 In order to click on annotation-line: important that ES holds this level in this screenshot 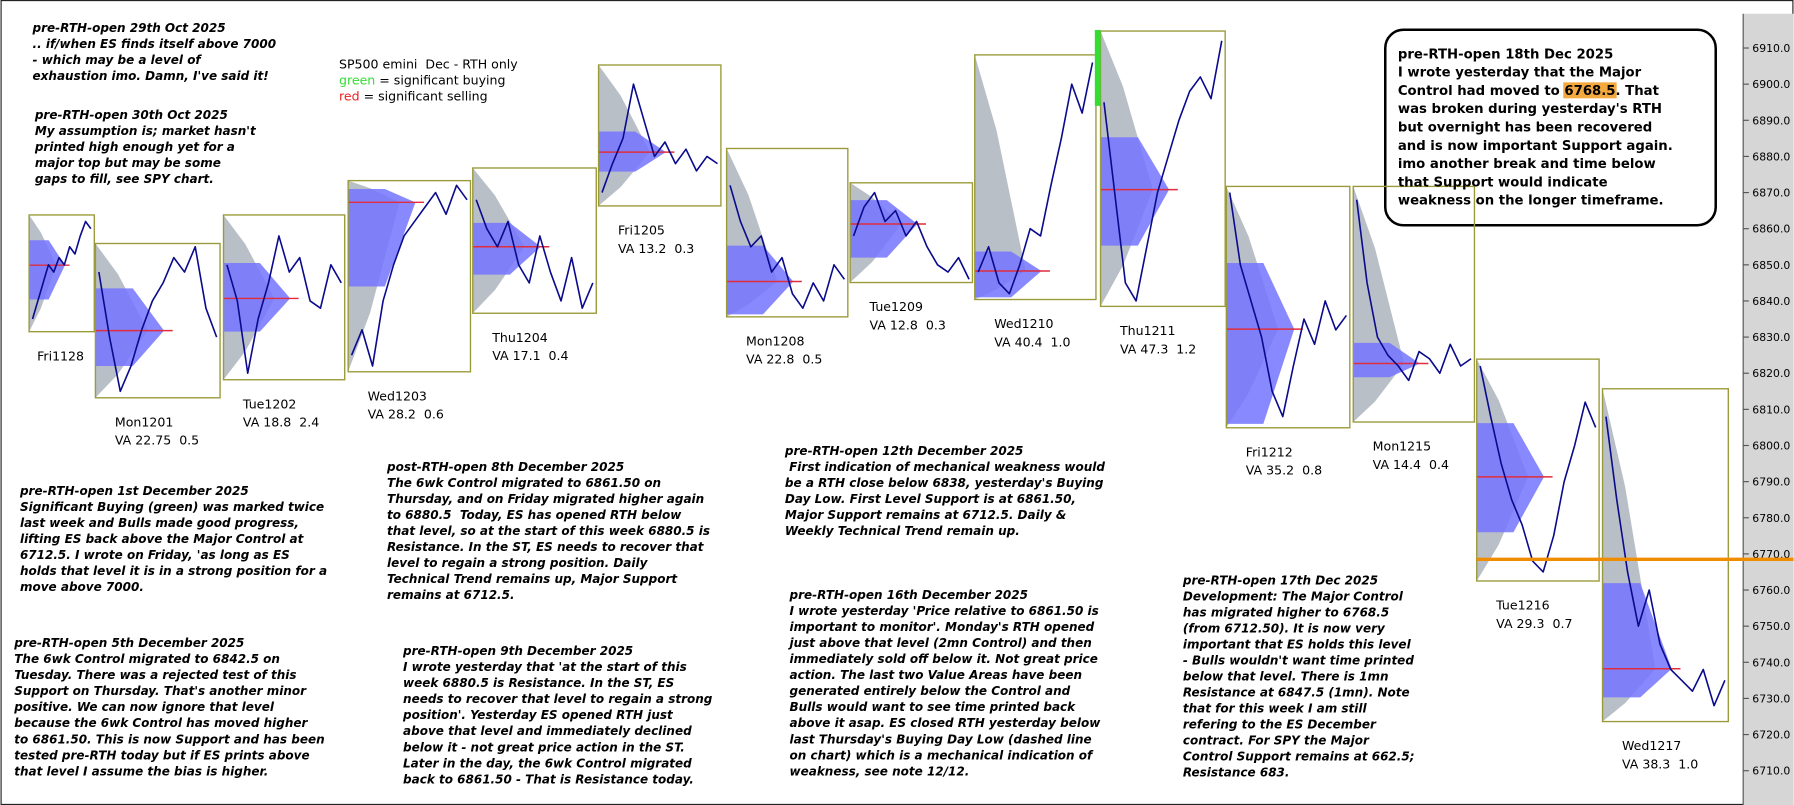, I will do `click(1297, 644)`.